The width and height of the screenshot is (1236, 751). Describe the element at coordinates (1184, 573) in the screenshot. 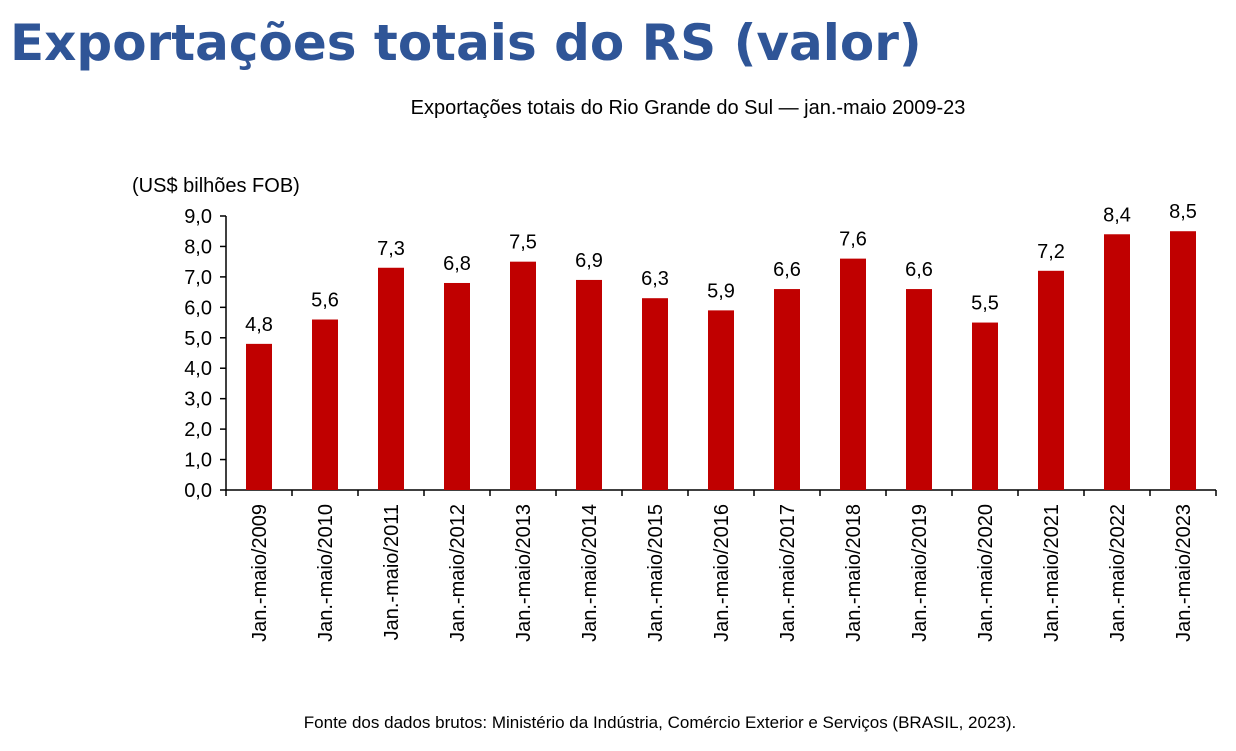

I see `x-category-label: Jan.-maio/2023` at that location.